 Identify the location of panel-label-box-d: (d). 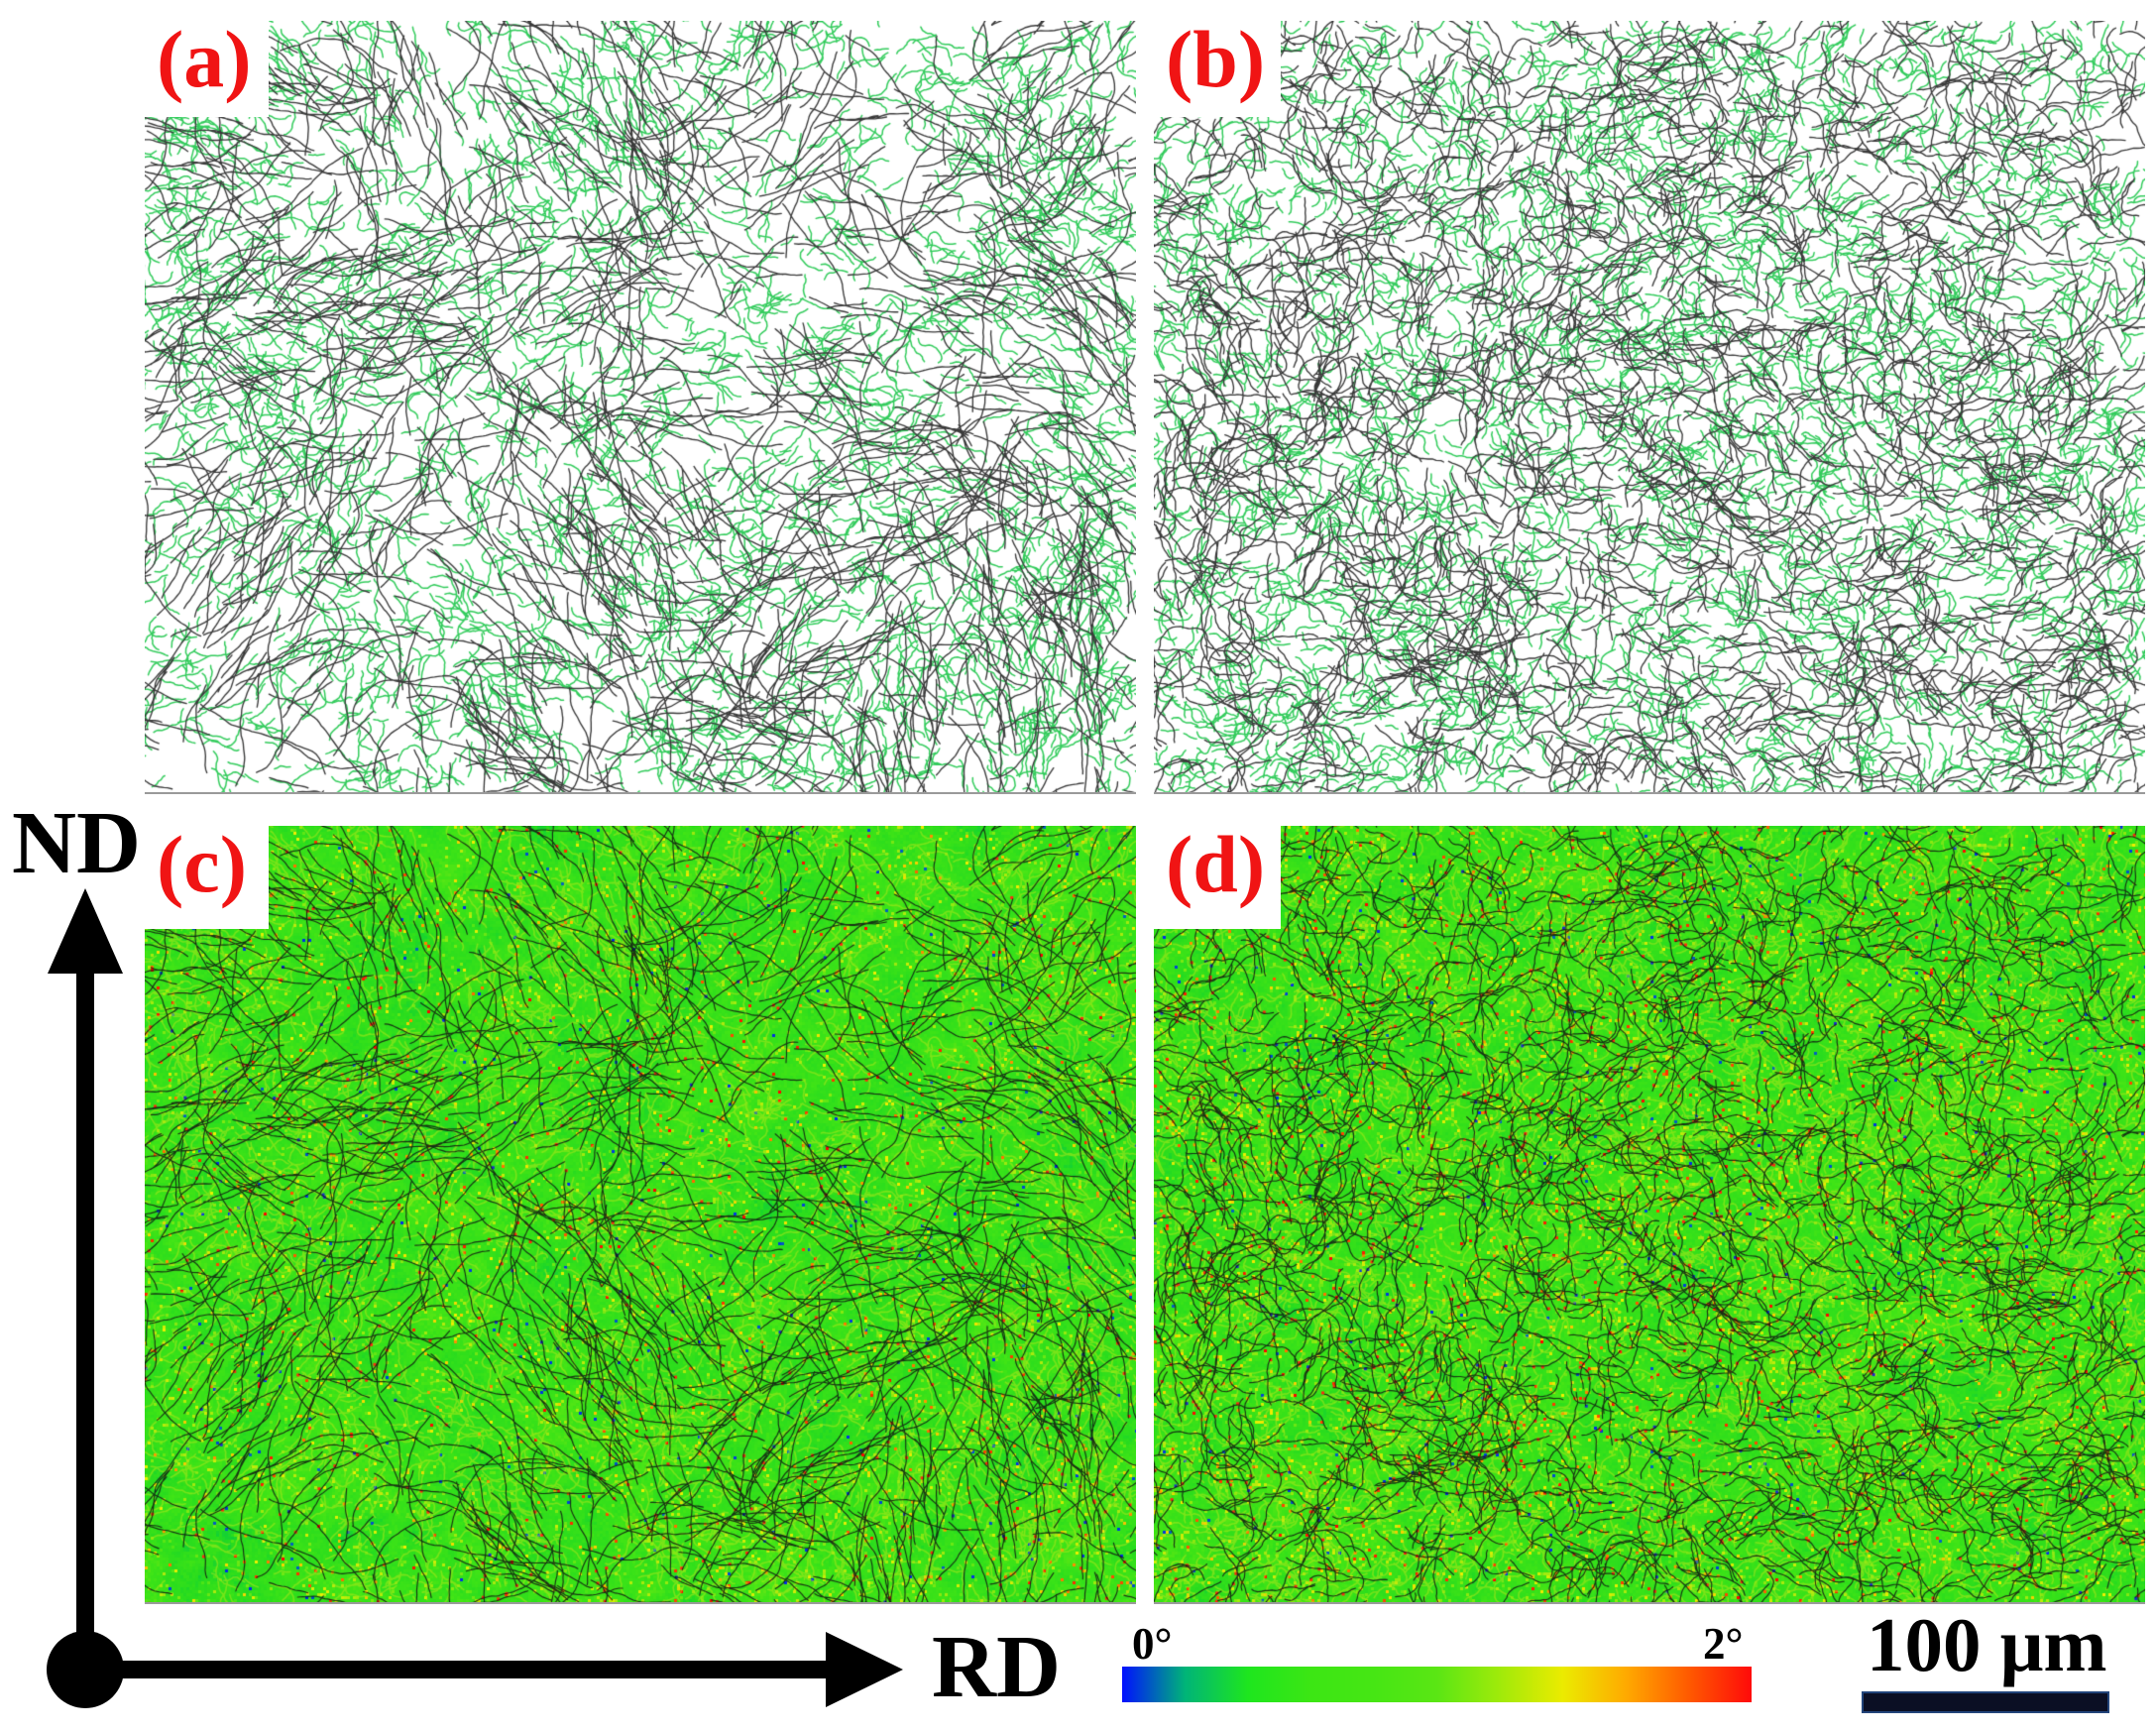
(1217, 878).